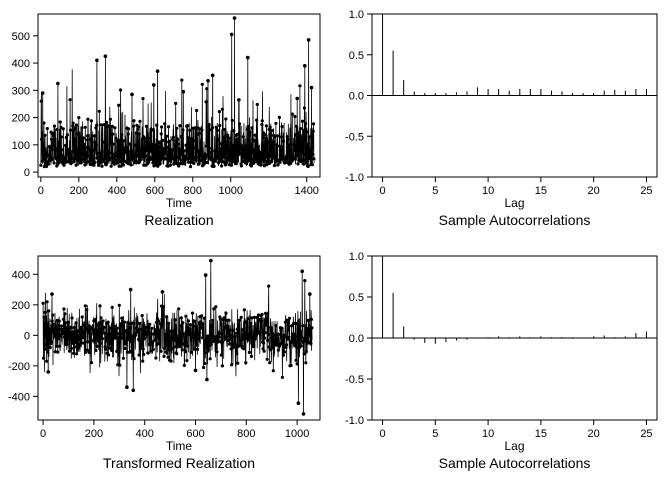  What do you see at coordinates (354, 178) in the screenshot?
I see `y-tick-label: -1.0` at bounding box center [354, 178].